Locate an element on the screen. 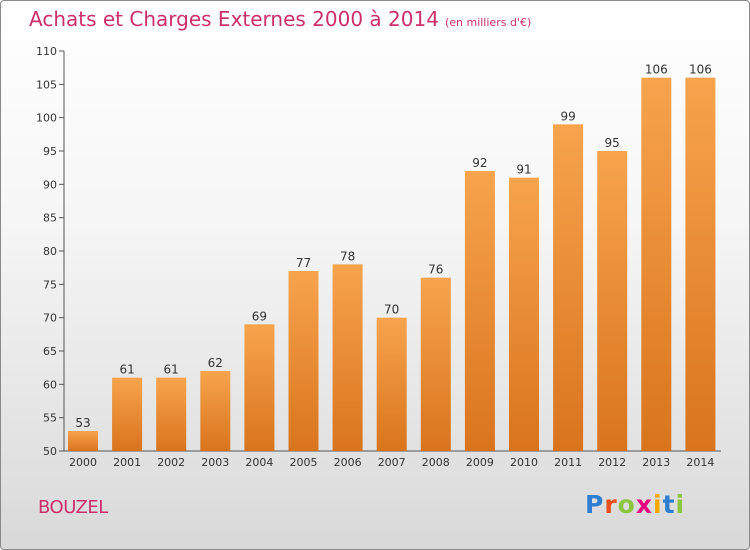 This screenshot has height=550, width=750. bar-2005 is located at coordinates (303, 361).